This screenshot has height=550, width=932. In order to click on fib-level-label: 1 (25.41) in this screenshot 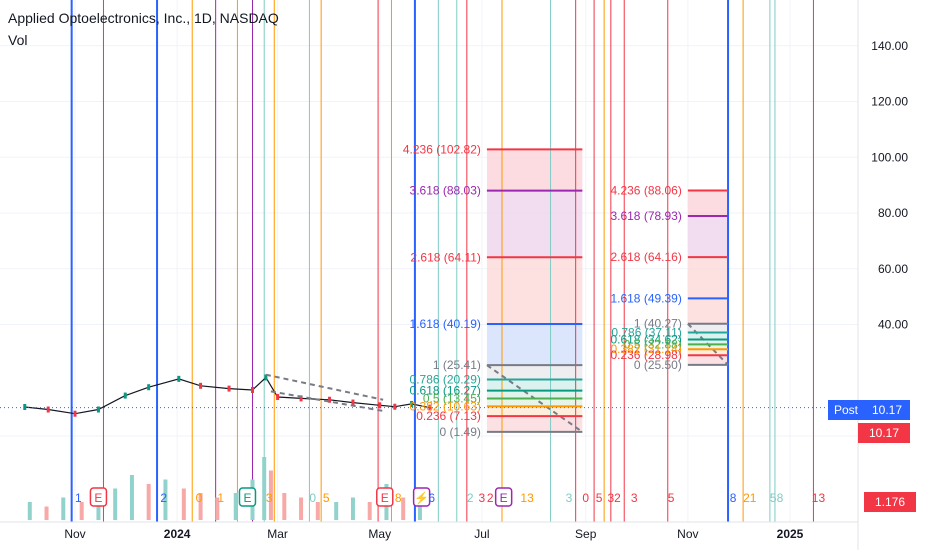, I will do `click(457, 365)`.